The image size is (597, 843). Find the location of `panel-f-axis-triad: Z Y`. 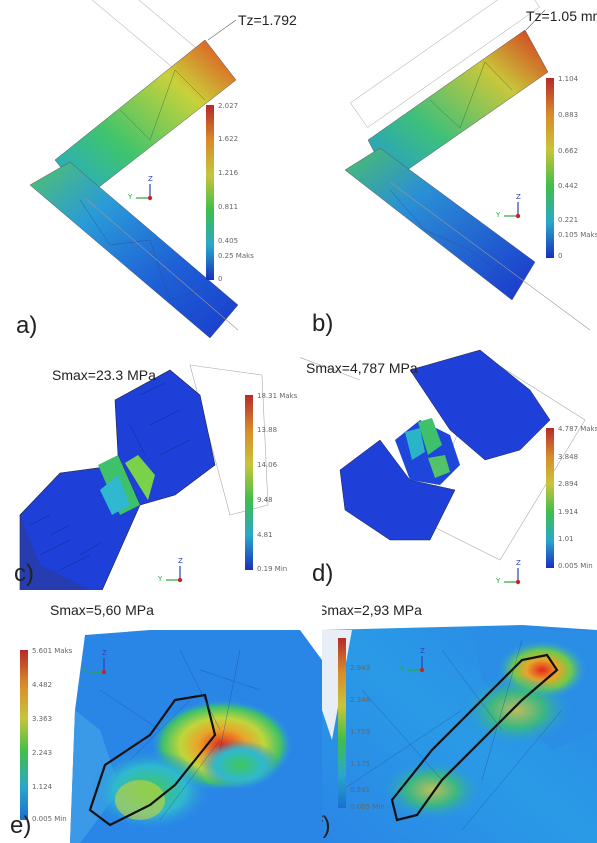

panel-f-axis-triad: Z Y is located at coordinates (415, 661).